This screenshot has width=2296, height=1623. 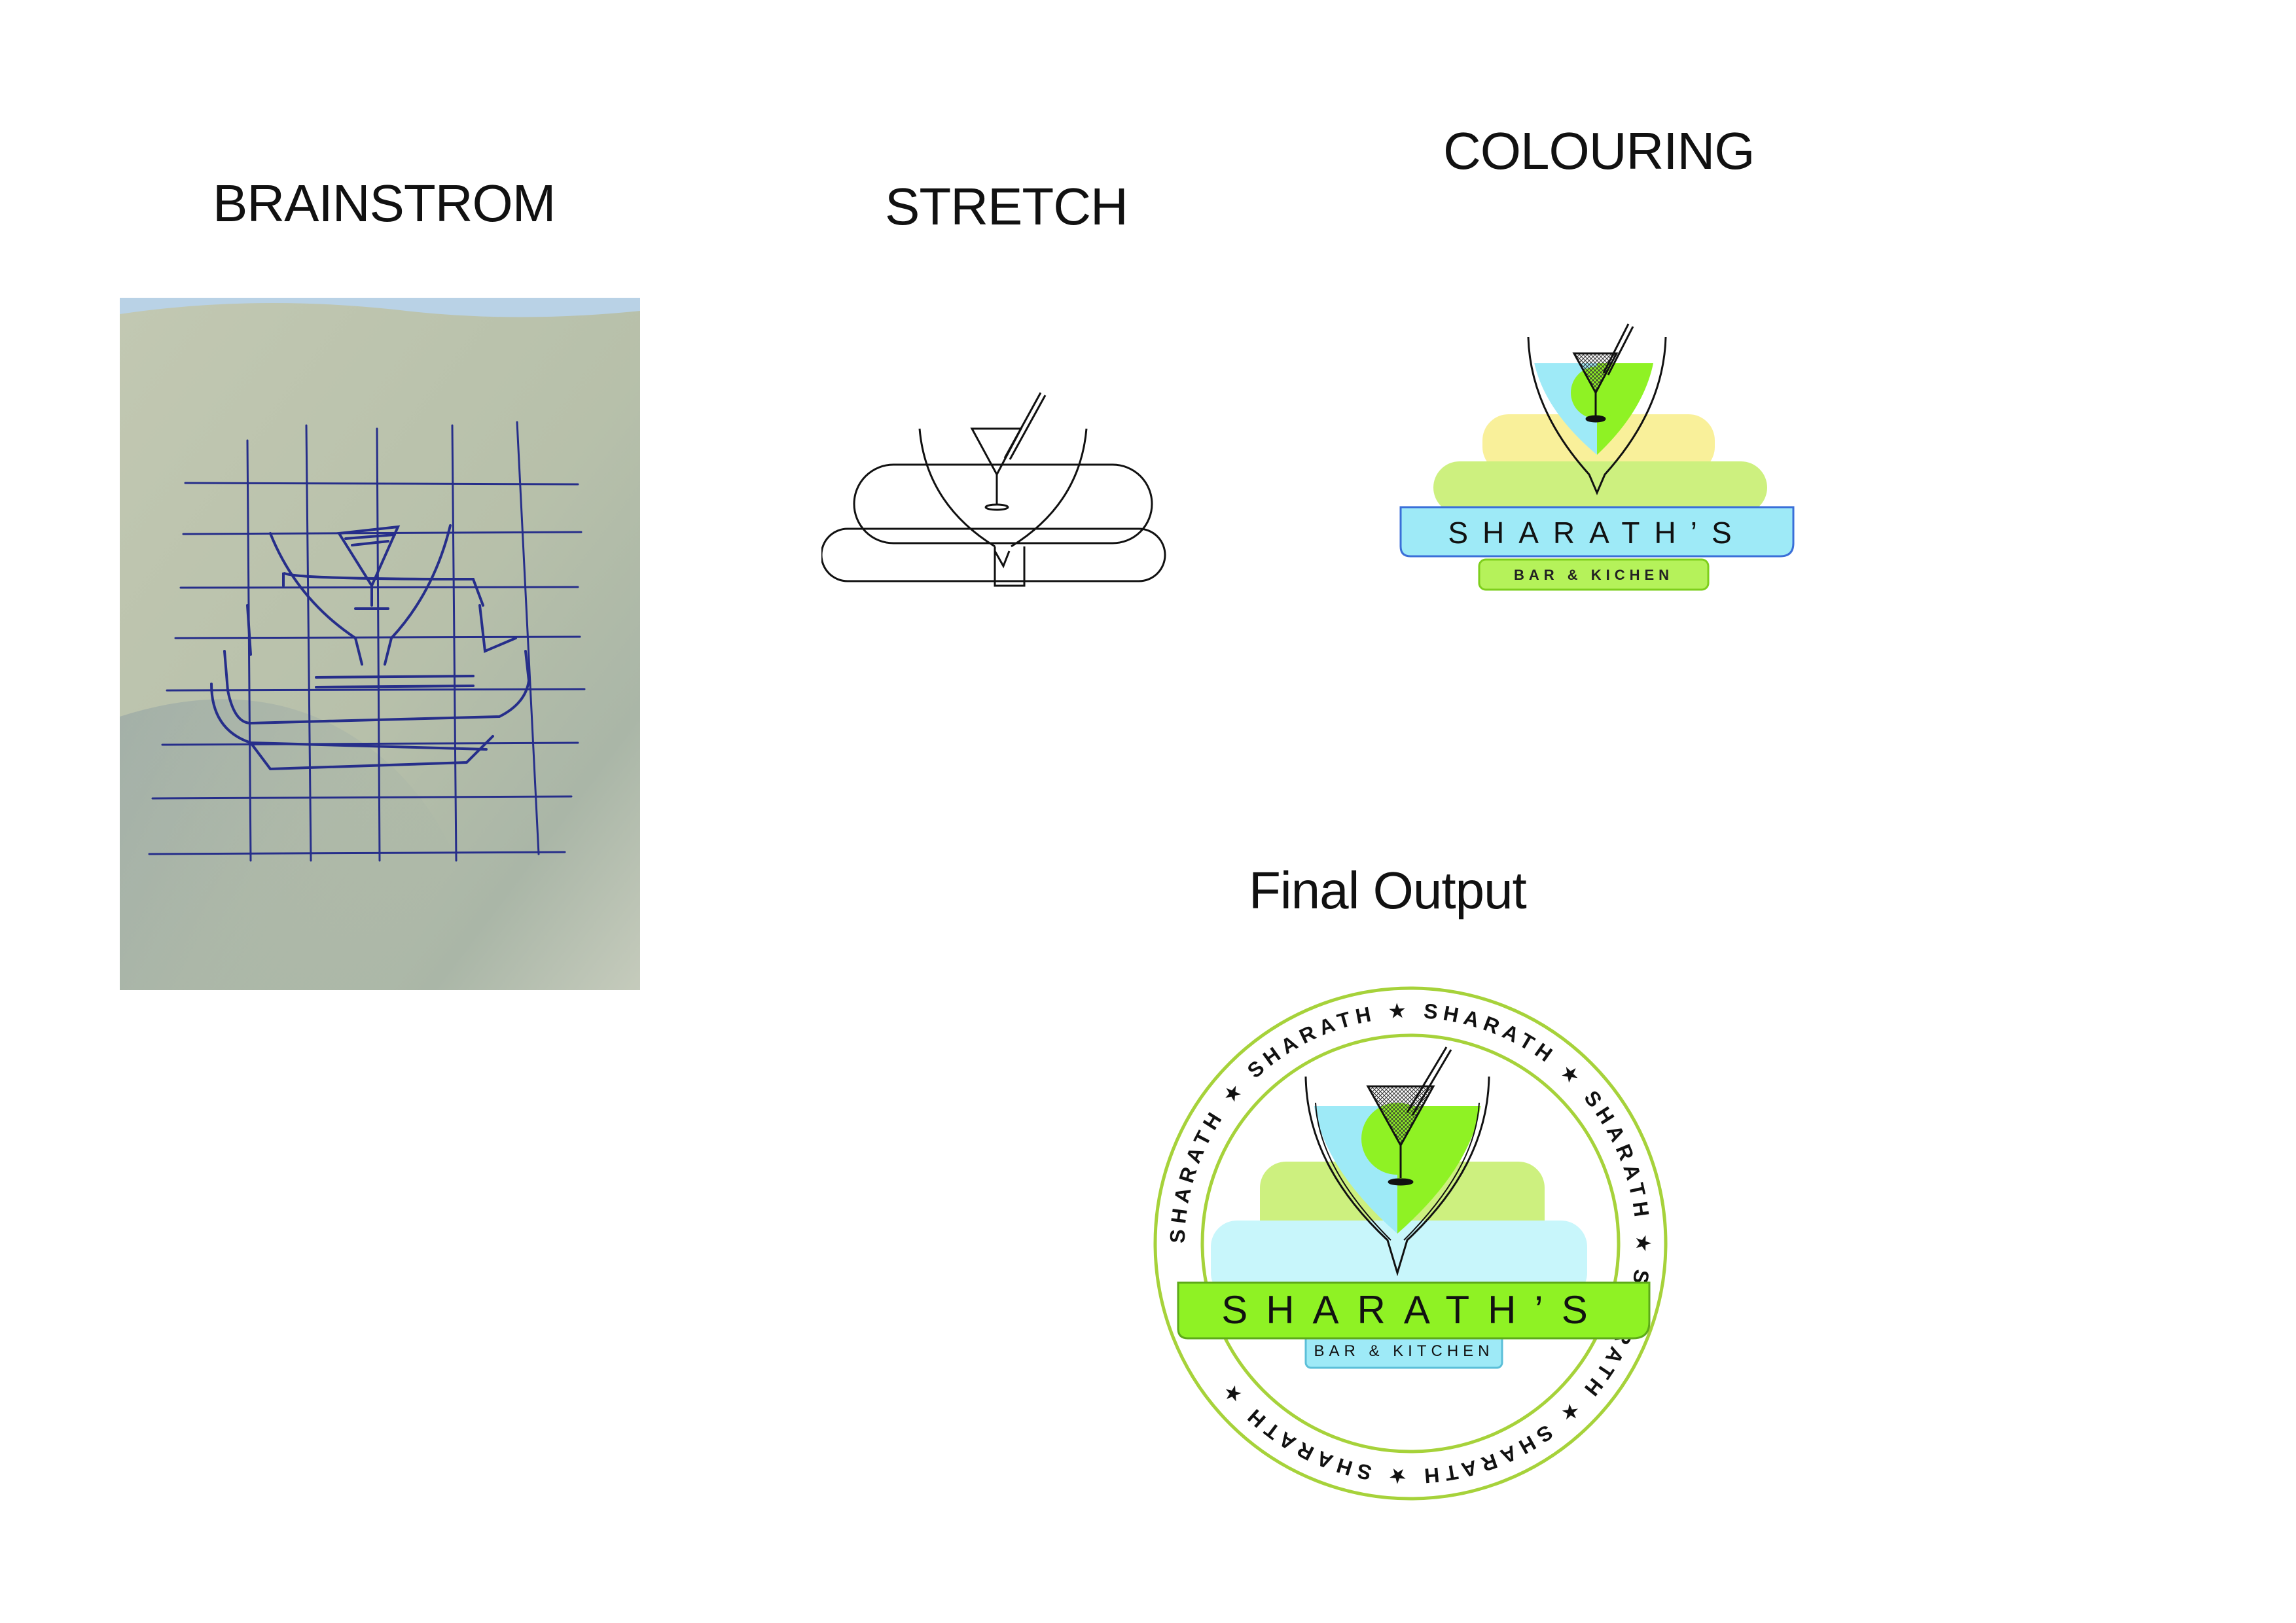 What do you see at coordinates (1387, 891) in the screenshot?
I see `final-output-heading: Final Output` at bounding box center [1387, 891].